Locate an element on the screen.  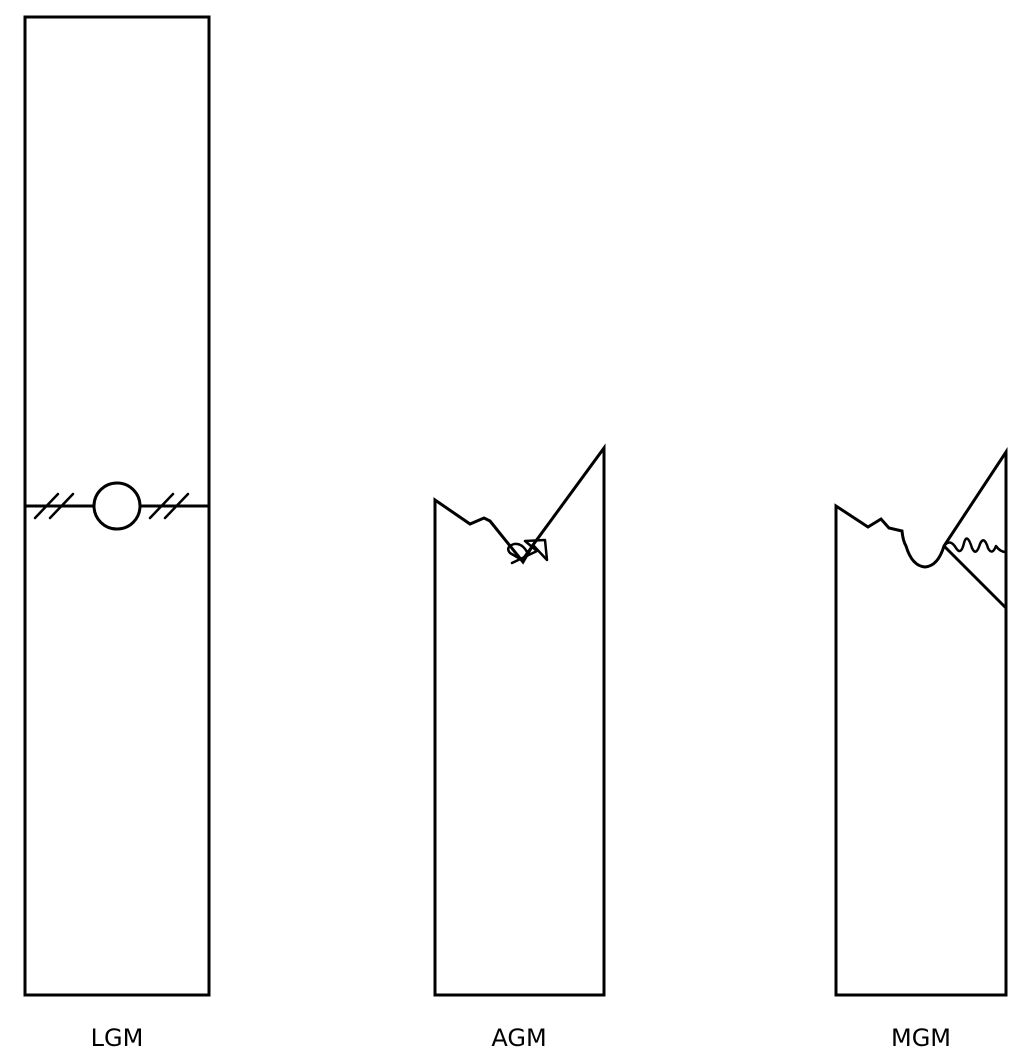
agm-knot-mark is located at coordinates (527, 551).